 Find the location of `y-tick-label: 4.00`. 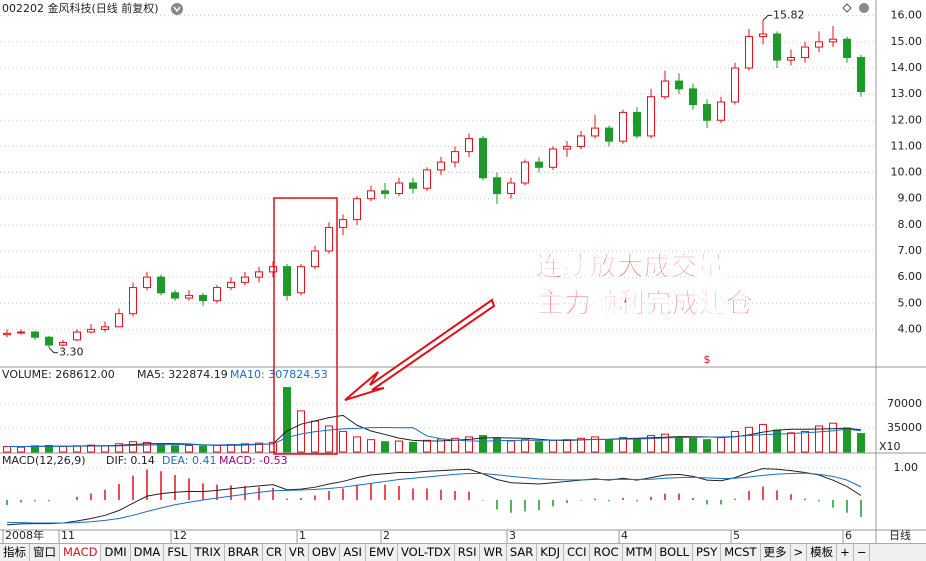

y-tick-label: 4.00 is located at coordinates (910, 328).